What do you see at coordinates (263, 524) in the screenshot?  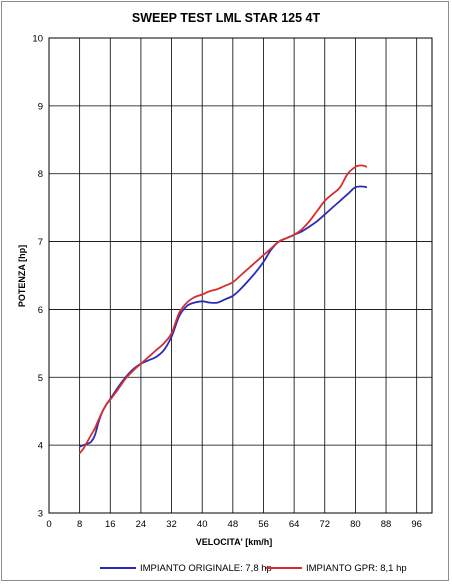 I see `x-tick-label: 56` at bounding box center [263, 524].